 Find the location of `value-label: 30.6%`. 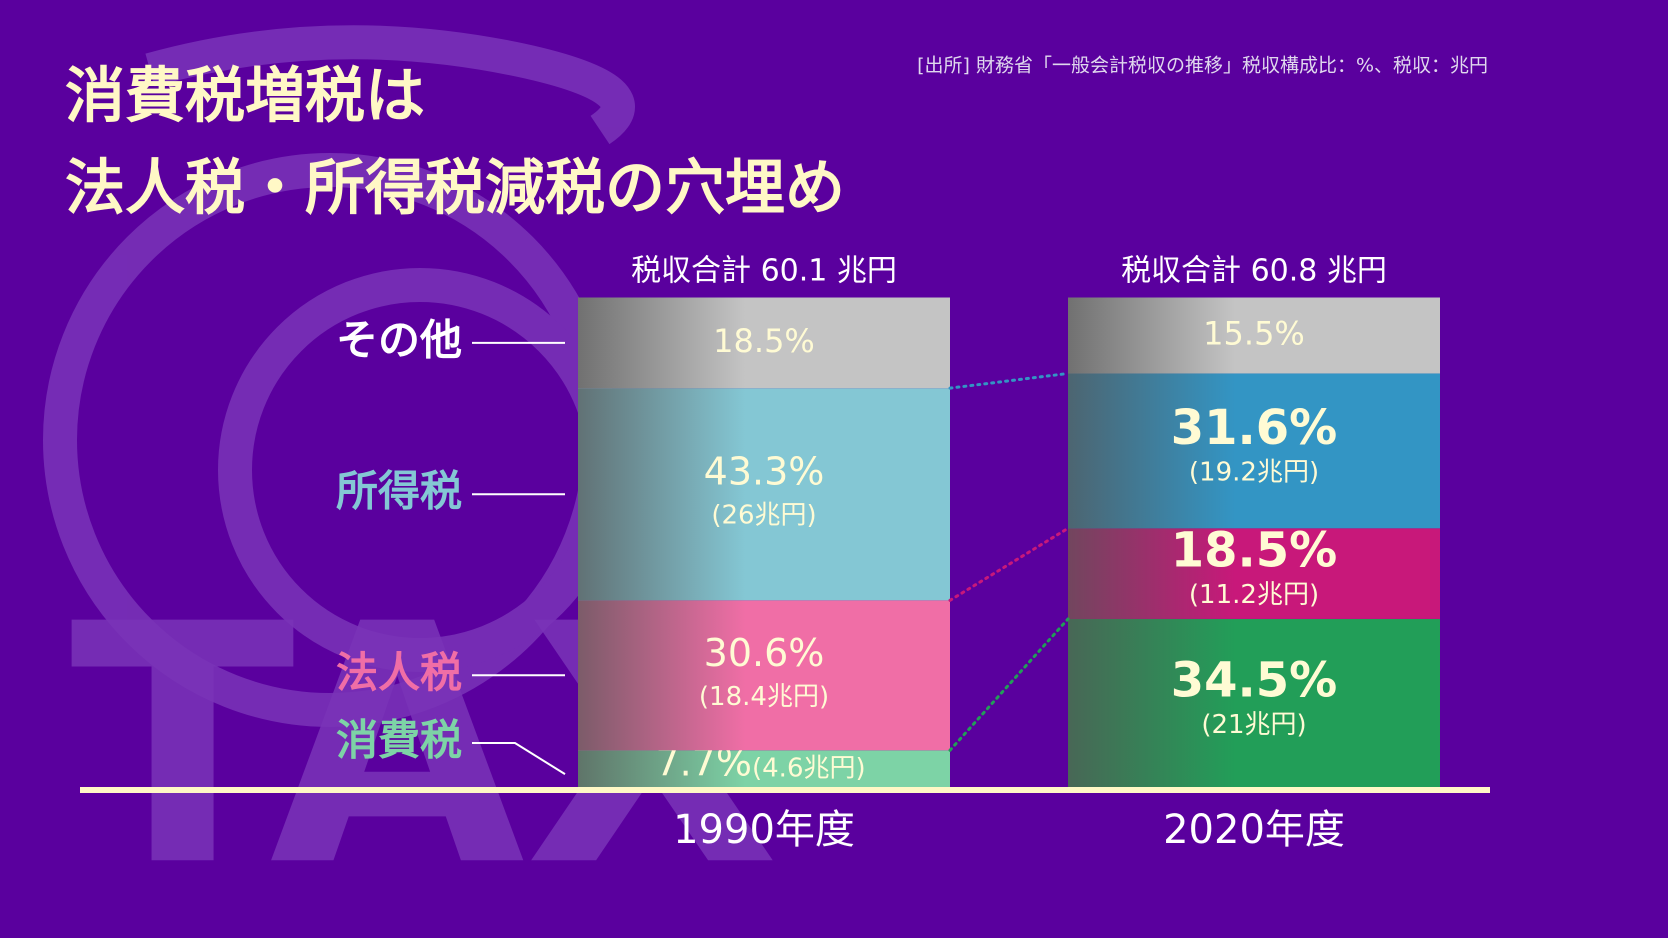

value-label: 30.6% is located at coordinates (764, 653).